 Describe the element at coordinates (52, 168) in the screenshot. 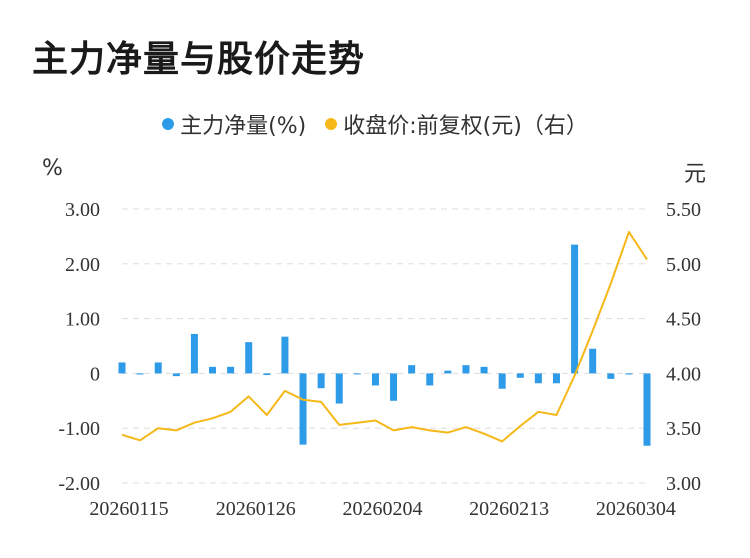

I see `left-axis-unit: %` at that location.